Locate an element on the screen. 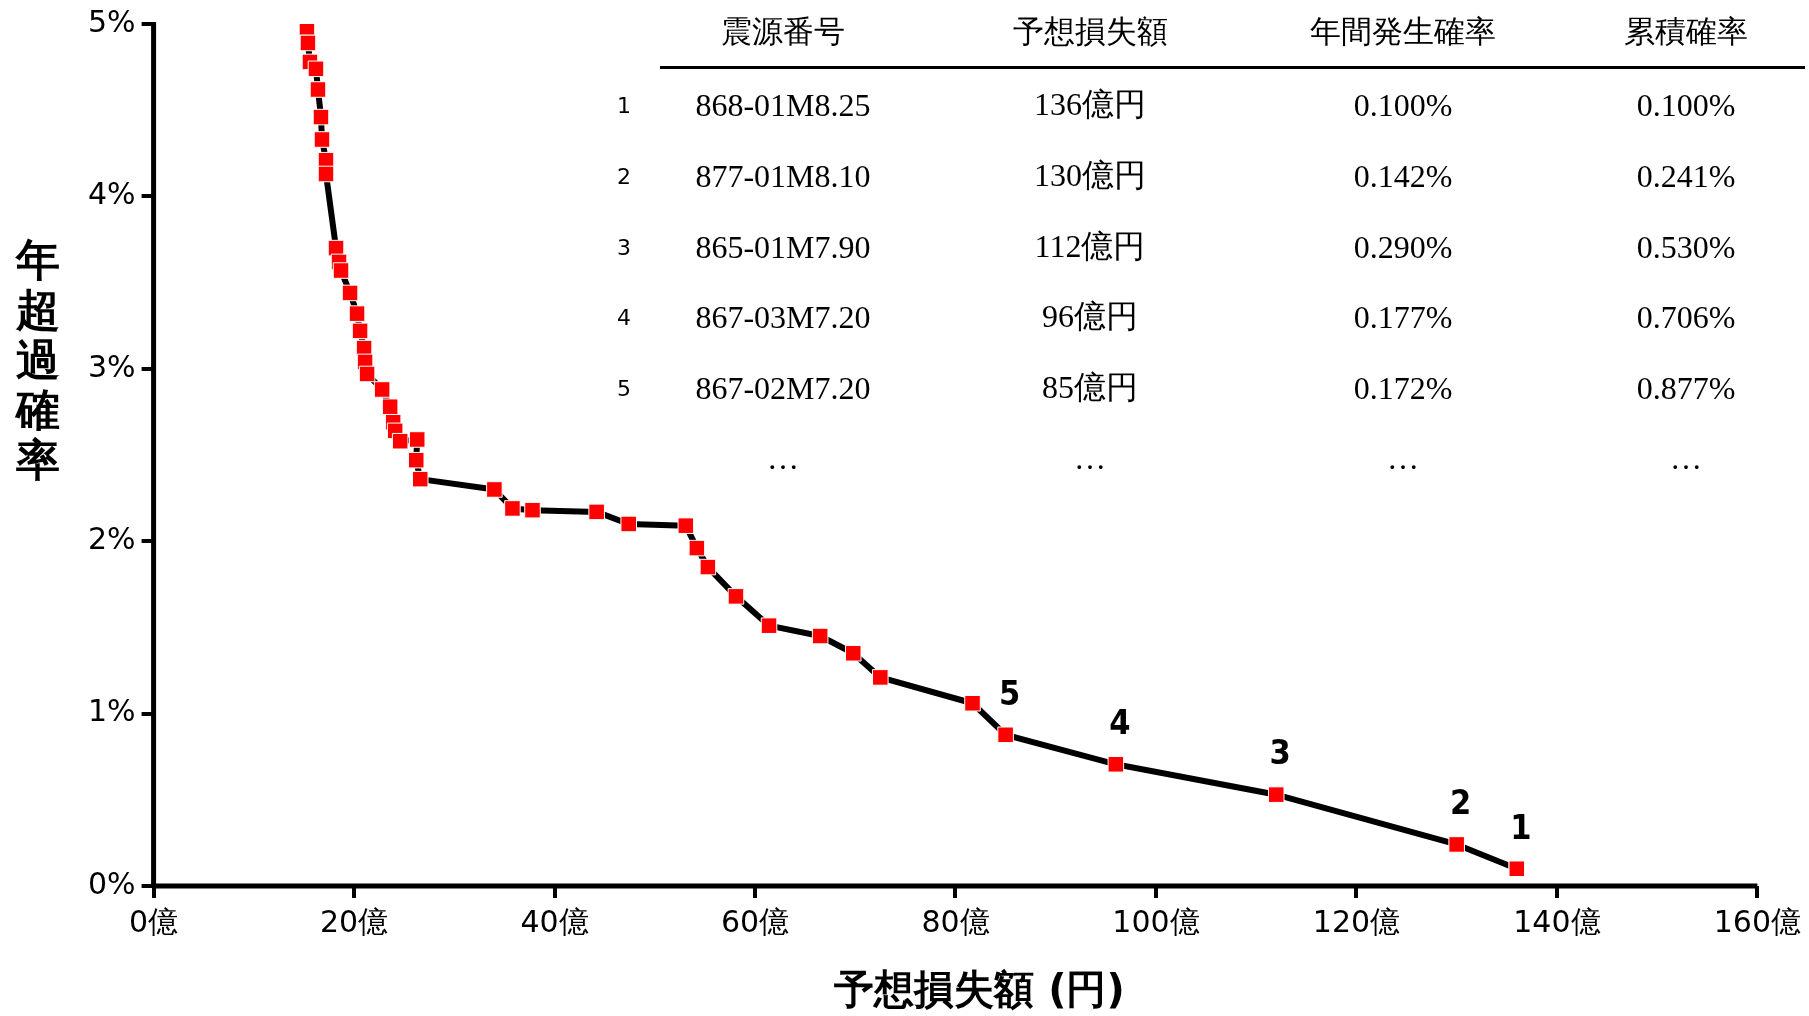 The image size is (1809, 1016). annotation: 予想損失額 is located at coordinates (1090, 31).